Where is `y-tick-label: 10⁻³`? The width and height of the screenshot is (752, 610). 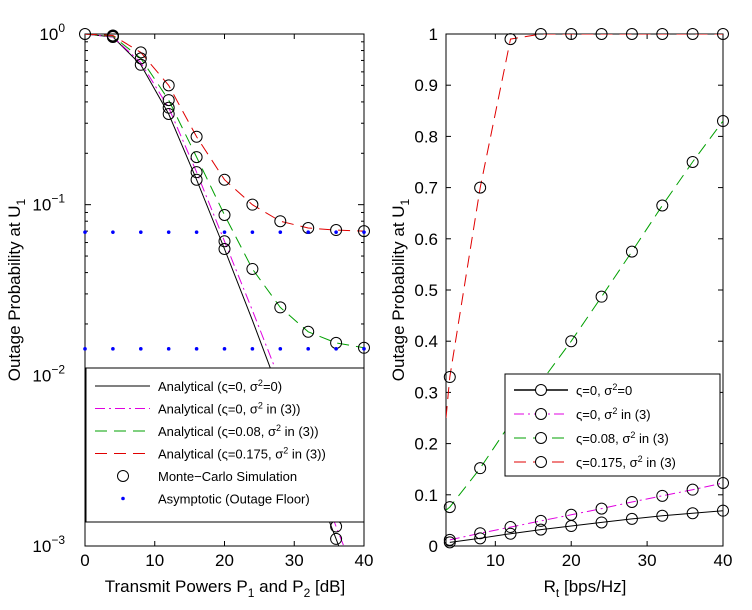
y-tick-label: 10⁻³ is located at coordinates (48, 544).